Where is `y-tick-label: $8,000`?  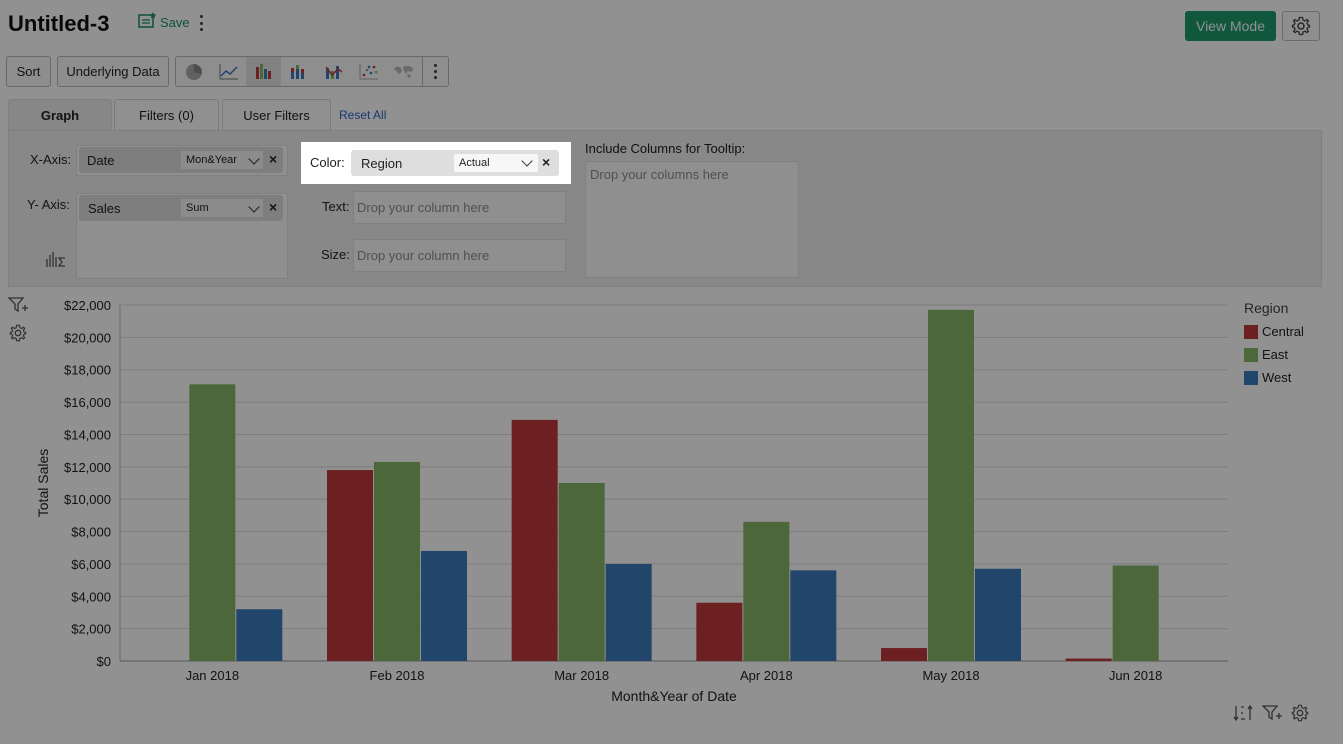 y-tick-label: $8,000 is located at coordinates (91, 532).